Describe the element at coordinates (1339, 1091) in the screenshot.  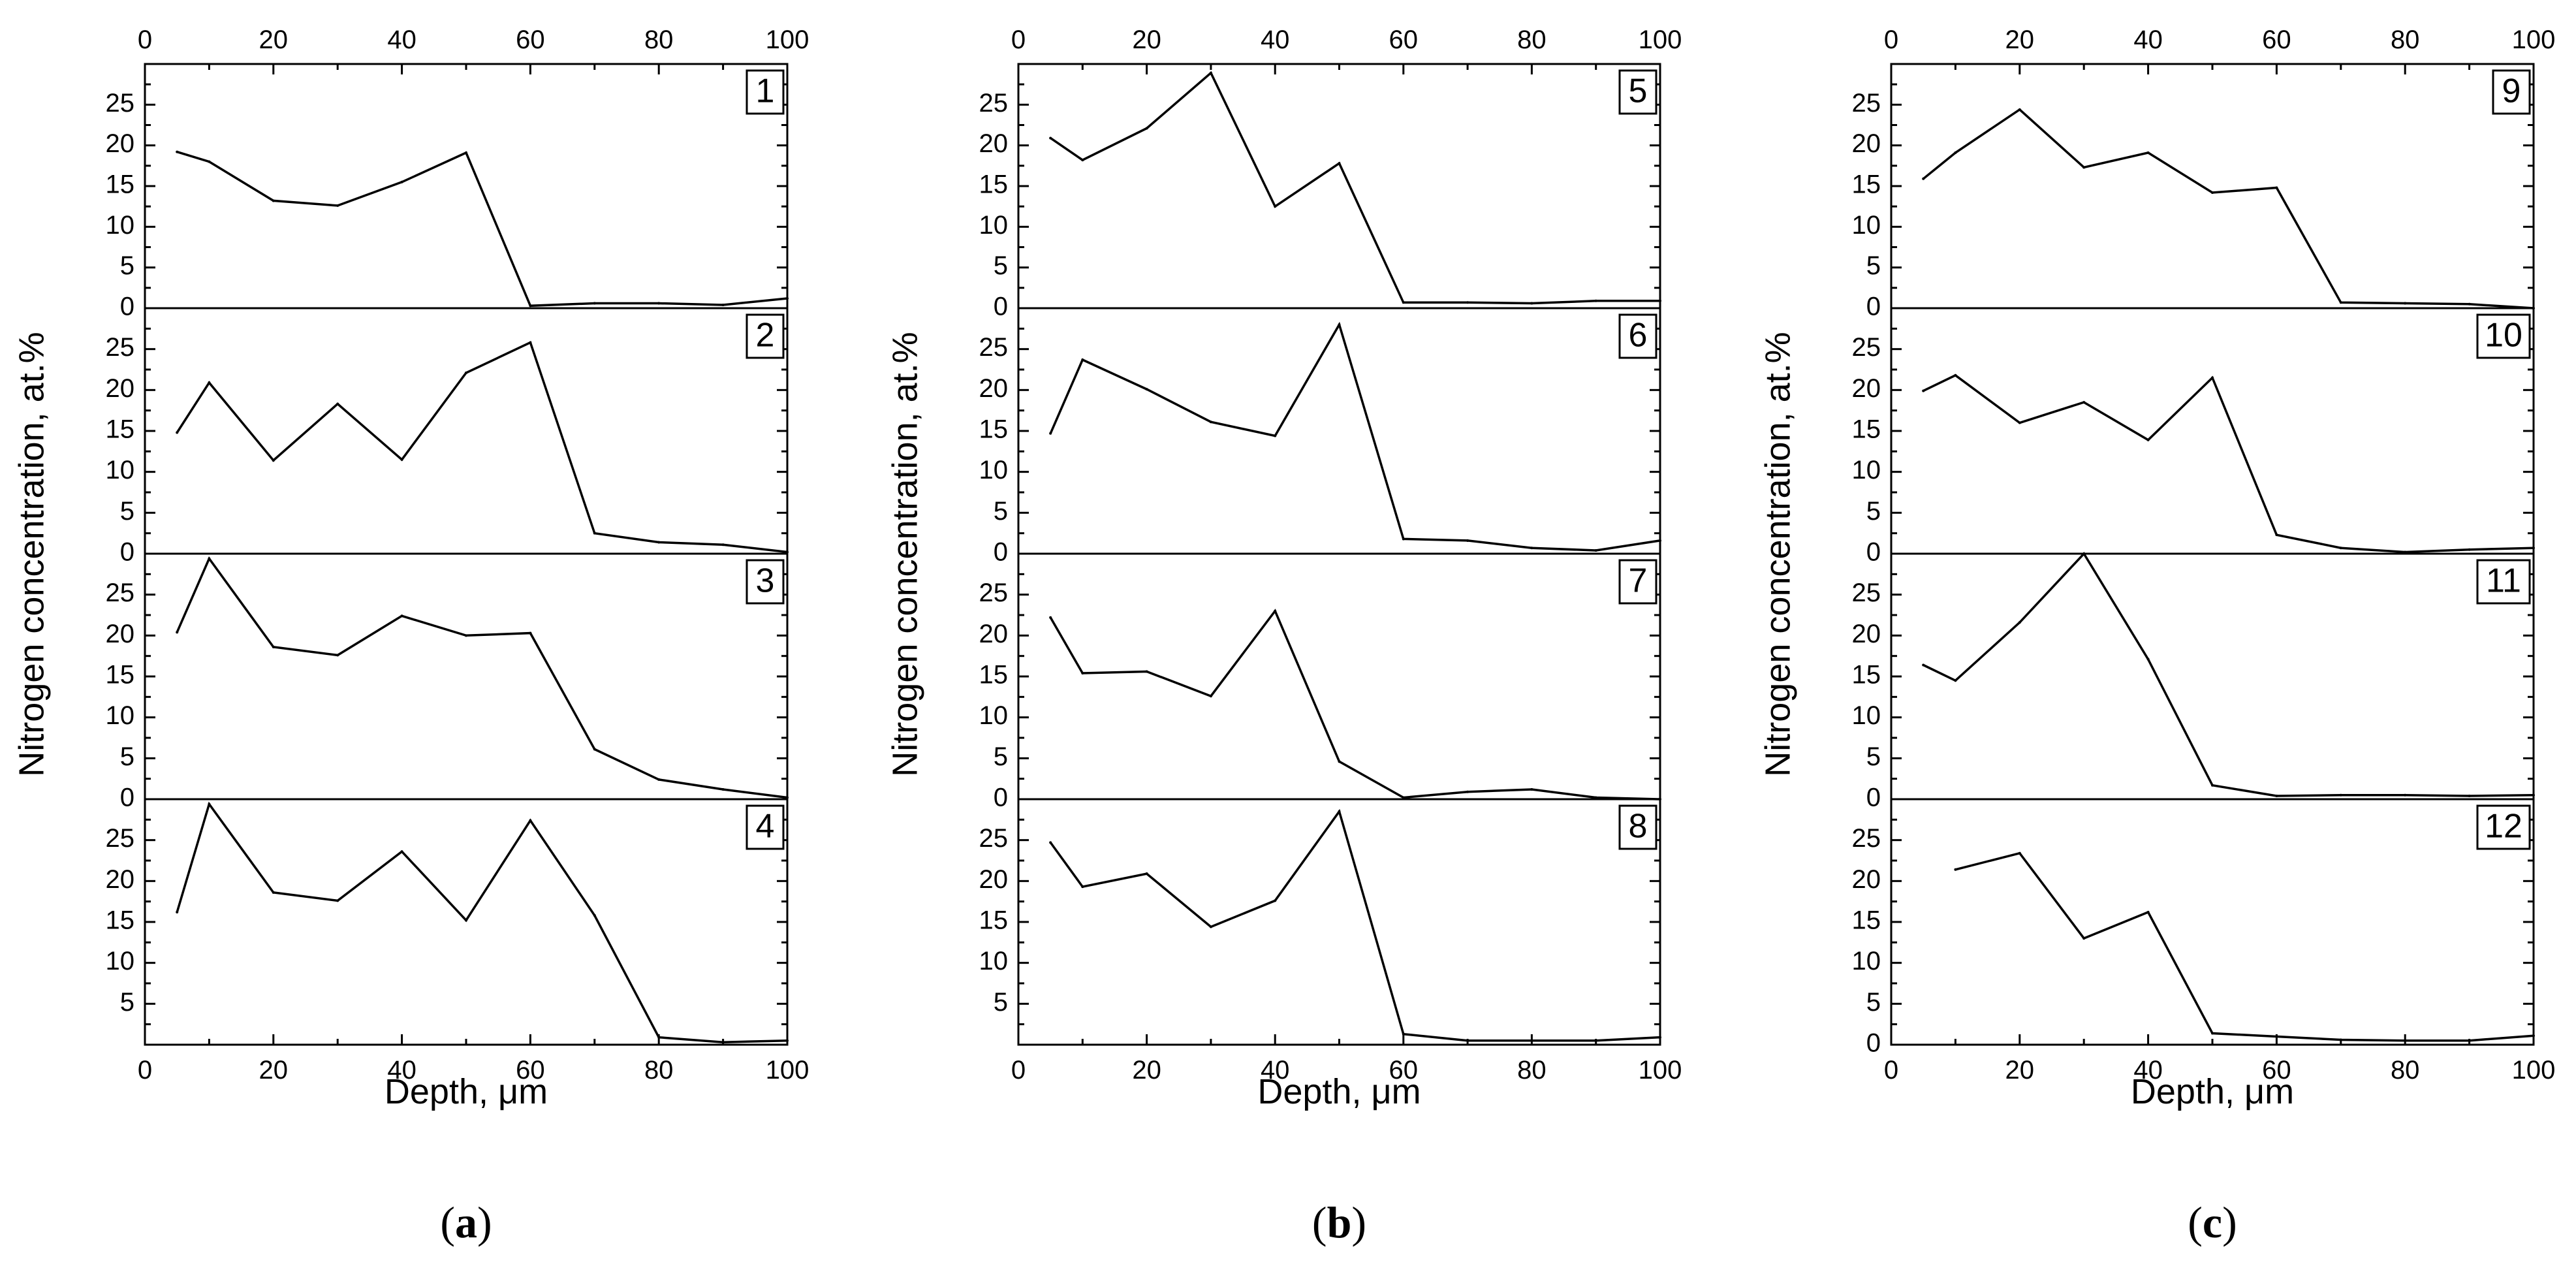
I see `x-axis-title: Depth, μm` at that location.